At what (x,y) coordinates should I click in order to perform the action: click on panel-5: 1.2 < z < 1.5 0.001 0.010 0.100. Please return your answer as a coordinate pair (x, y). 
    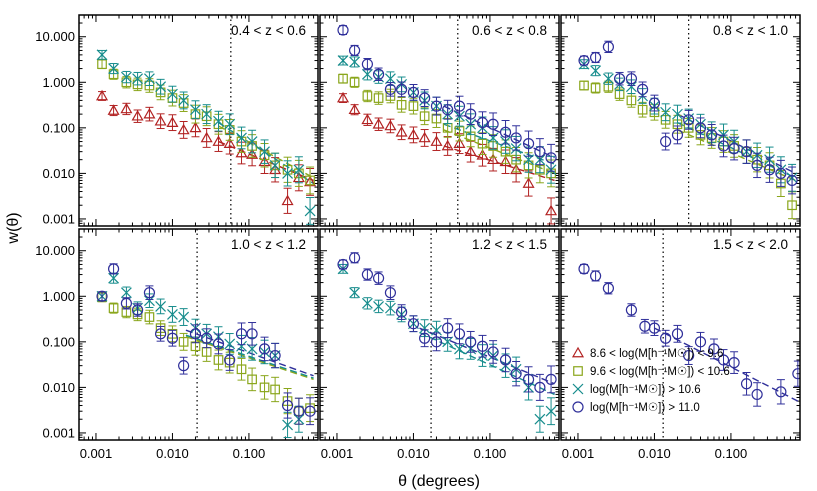
    Looking at the image, I should click on (439, 344).